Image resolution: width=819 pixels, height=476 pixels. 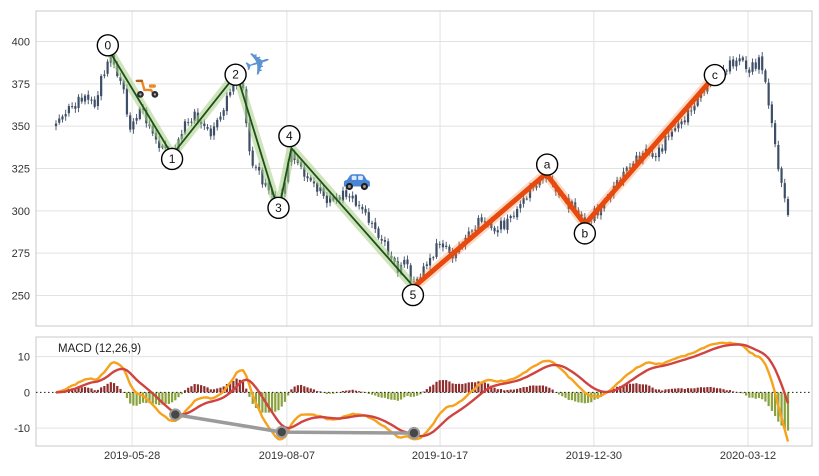 What do you see at coordinates (594, 456) in the screenshot?
I see `date-axis-tick: 2019-12-30` at bounding box center [594, 456].